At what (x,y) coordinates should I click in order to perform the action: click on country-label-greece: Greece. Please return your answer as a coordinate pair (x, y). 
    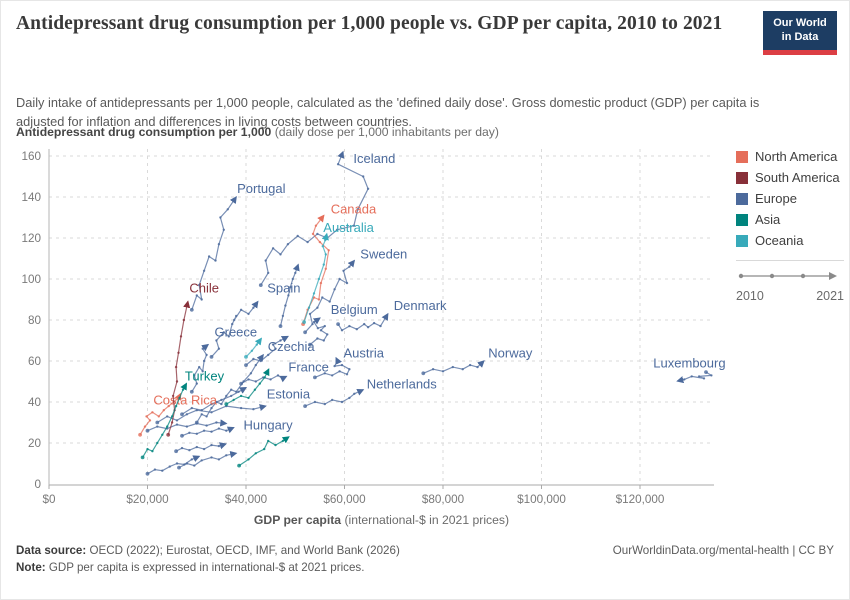
    Looking at the image, I should click on (236, 331).